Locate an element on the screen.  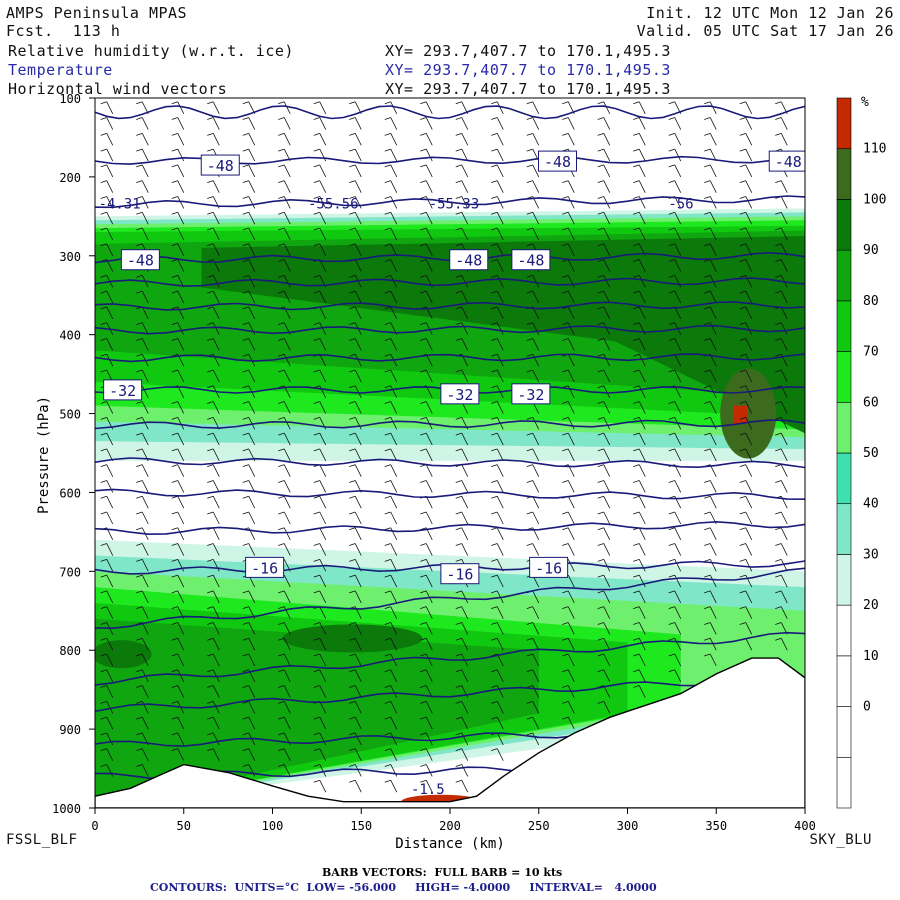
y-tick-label: 200 is located at coordinates (70, 178).